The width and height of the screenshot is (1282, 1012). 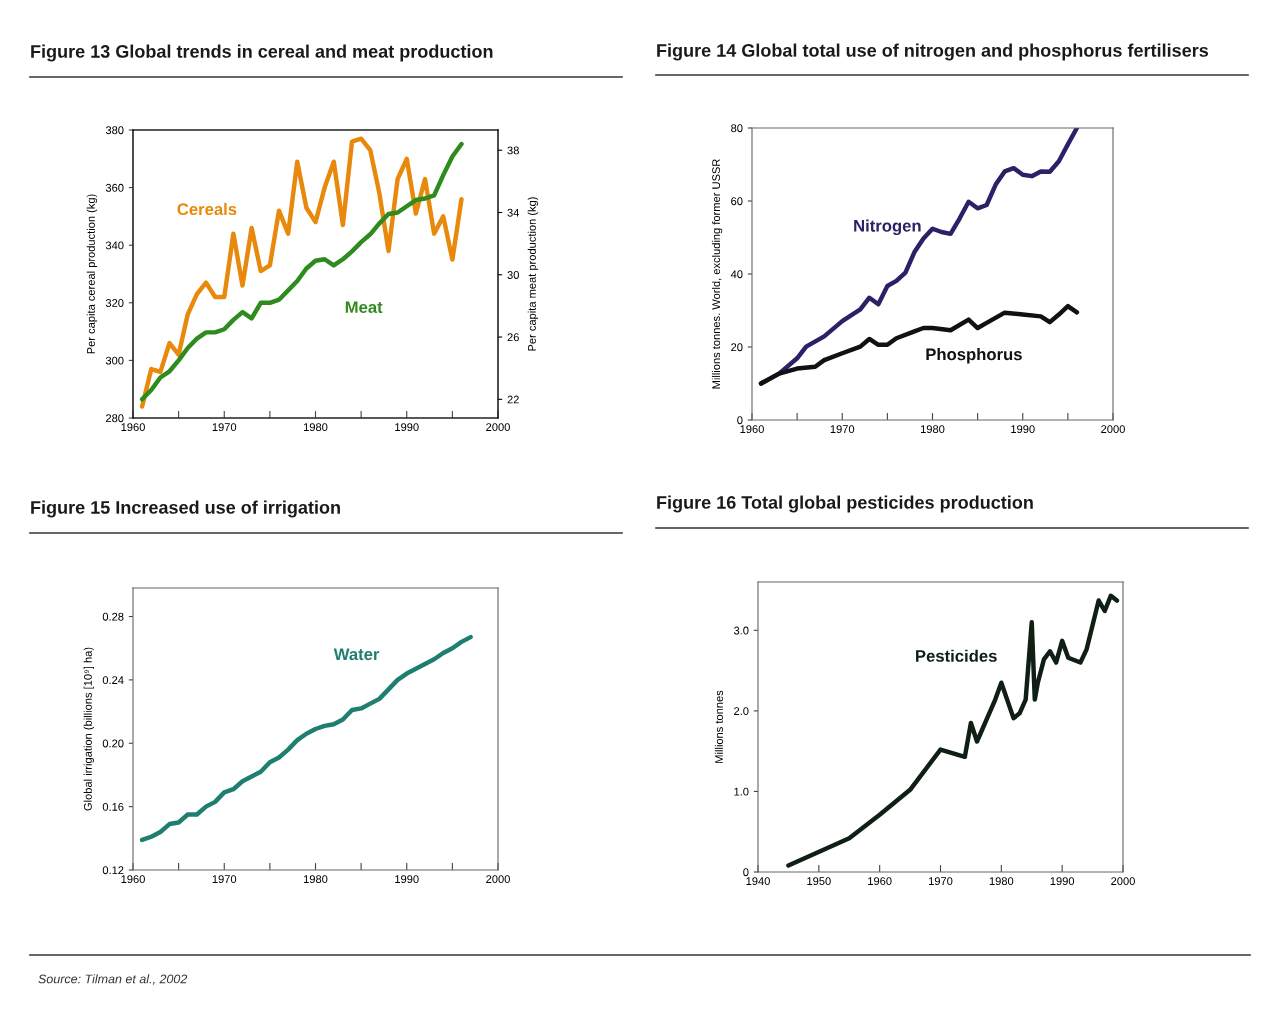 What do you see at coordinates (114, 187) in the screenshot?
I see `y-tick-label: 360` at bounding box center [114, 187].